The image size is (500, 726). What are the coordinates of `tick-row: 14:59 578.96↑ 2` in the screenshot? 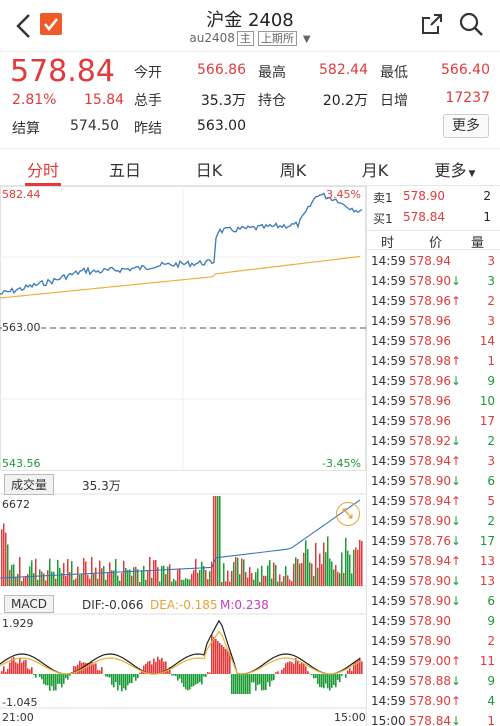 It's located at (433, 304).